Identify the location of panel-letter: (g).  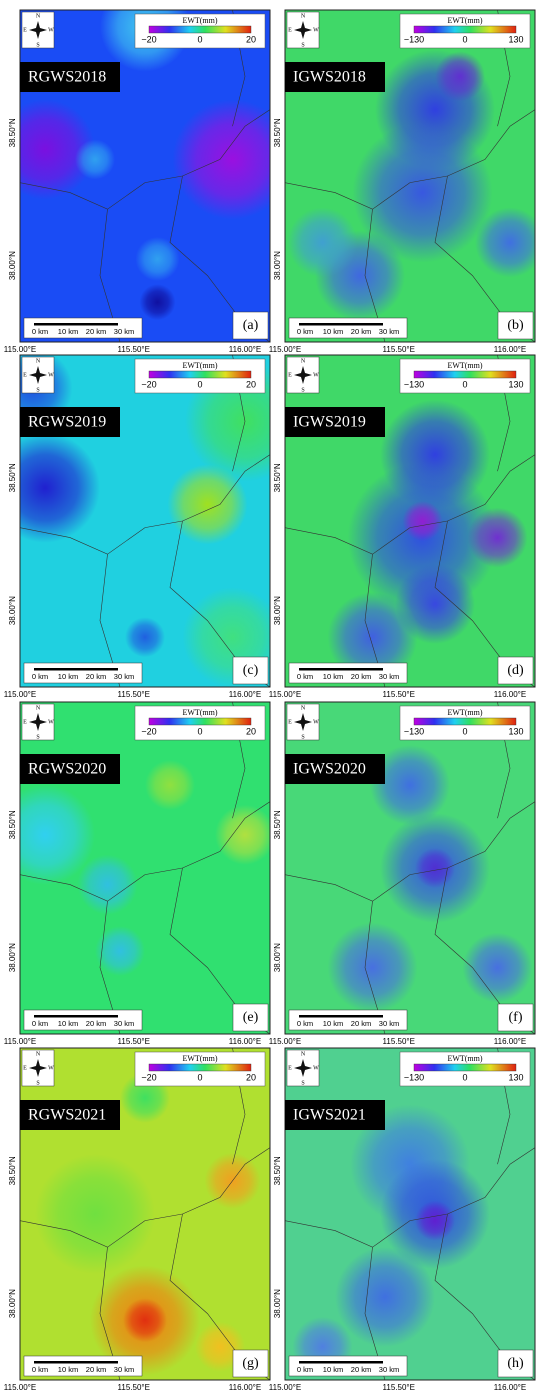
(250, 1363).